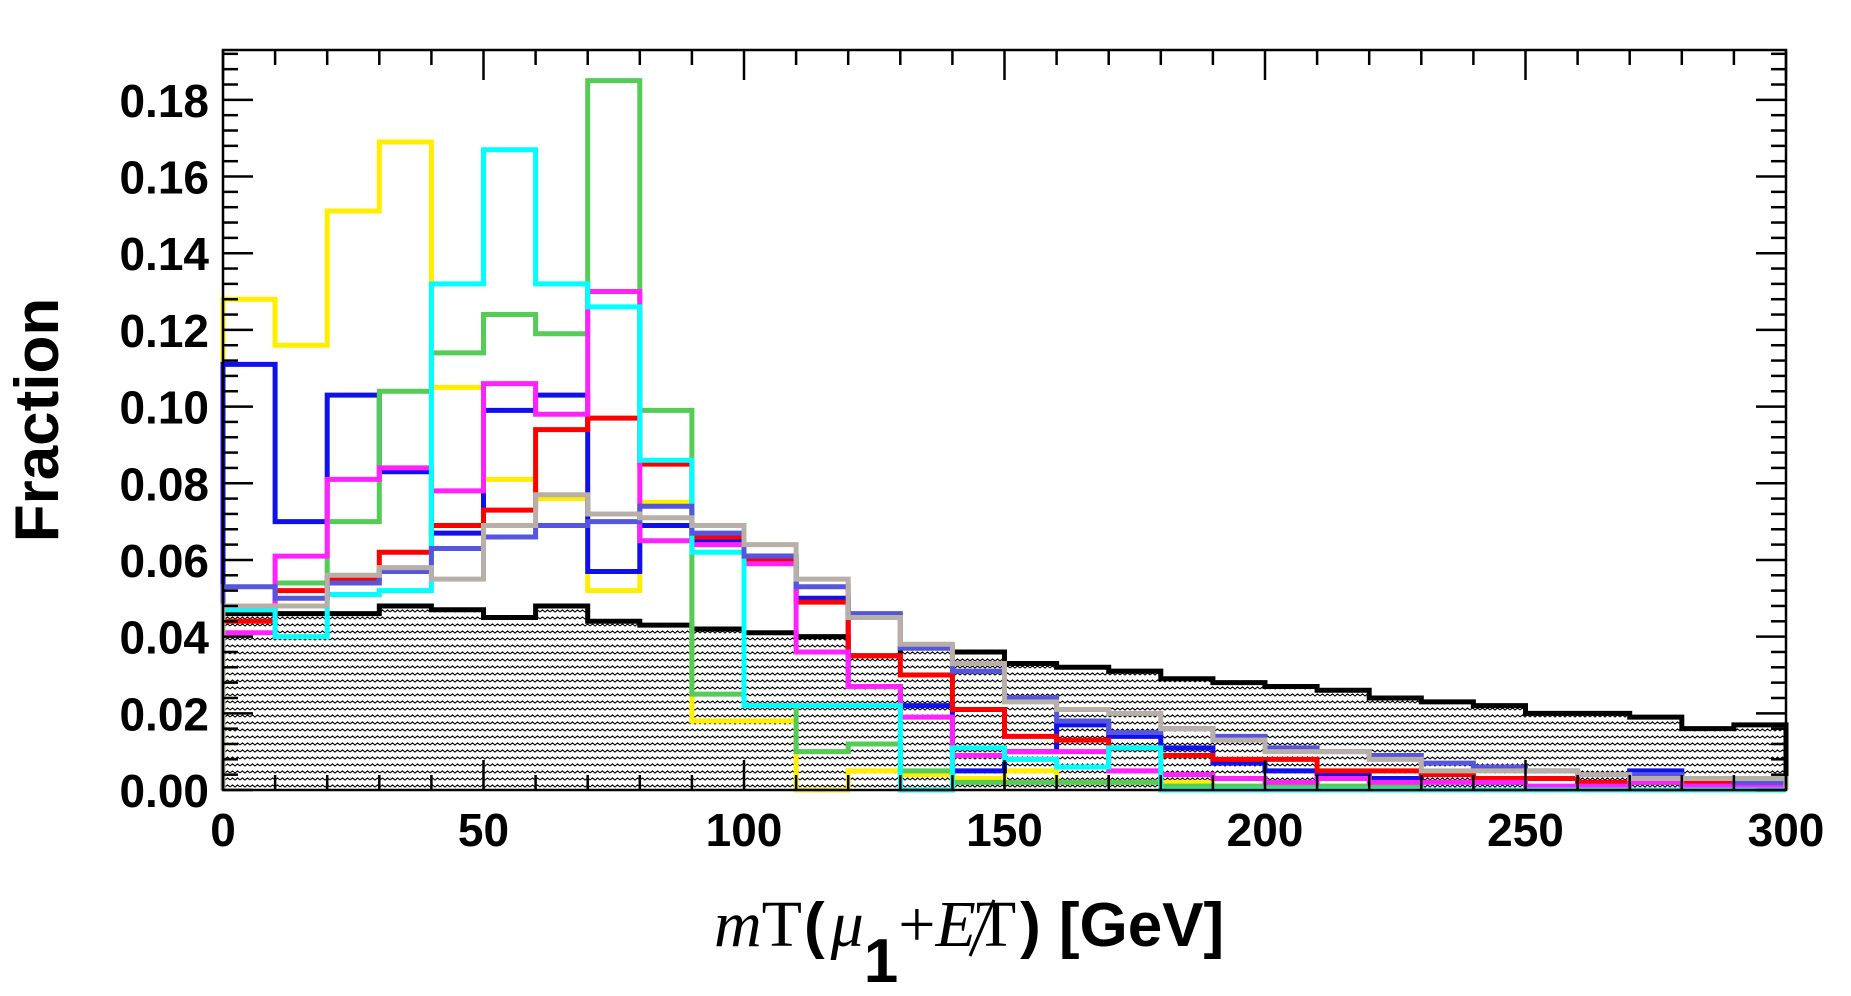 The width and height of the screenshot is (1851, 996). Describe the element at coordinates (955, 924) in the screenshot. I see `x-axis-label-met: E` at that location.